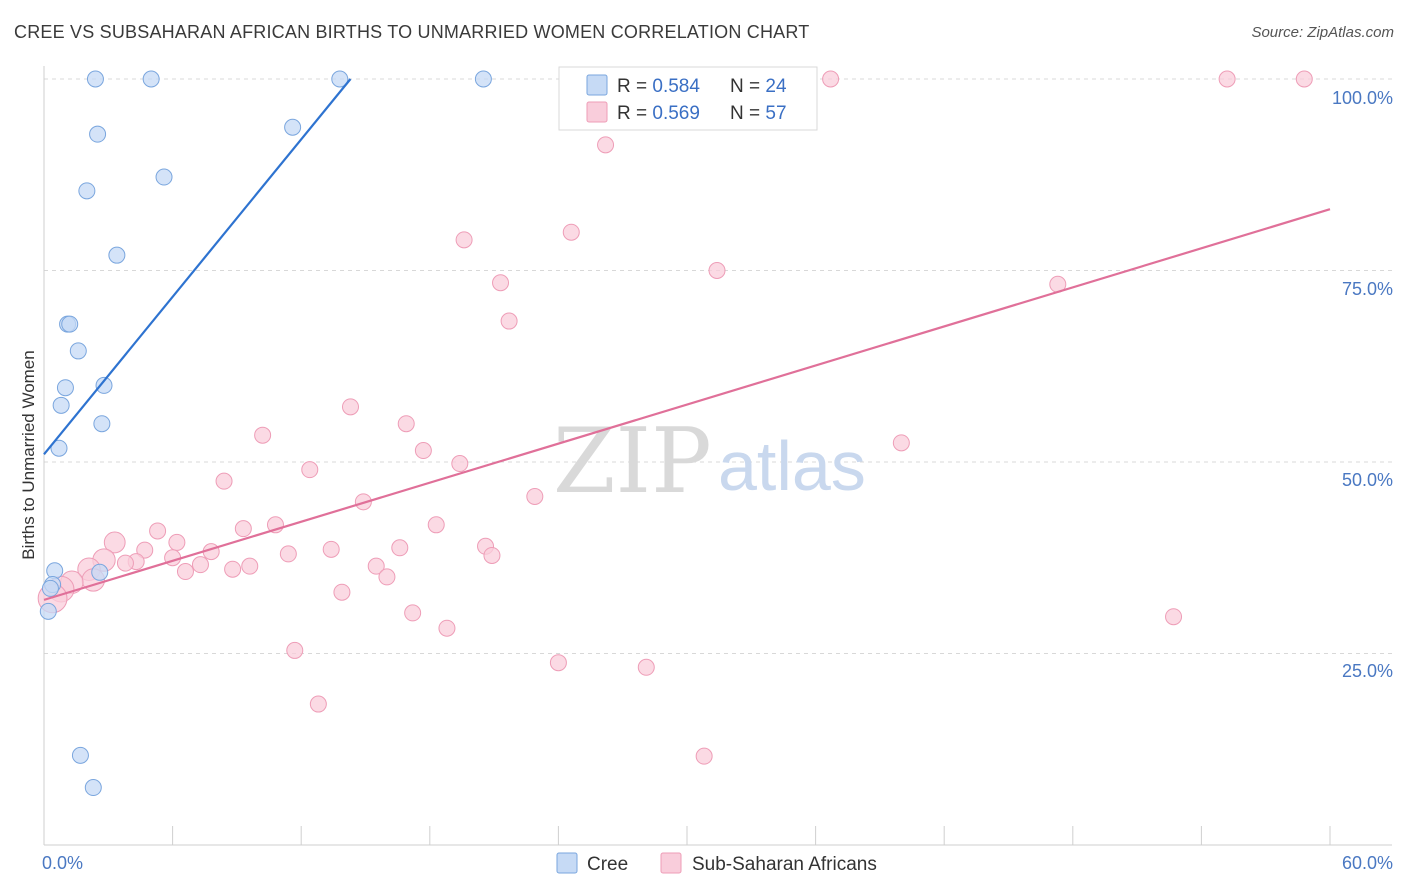 The width and height of the screenshot is (1406, 892). I want to click on y-tick-label: 50.0%, so click(1367, 480).